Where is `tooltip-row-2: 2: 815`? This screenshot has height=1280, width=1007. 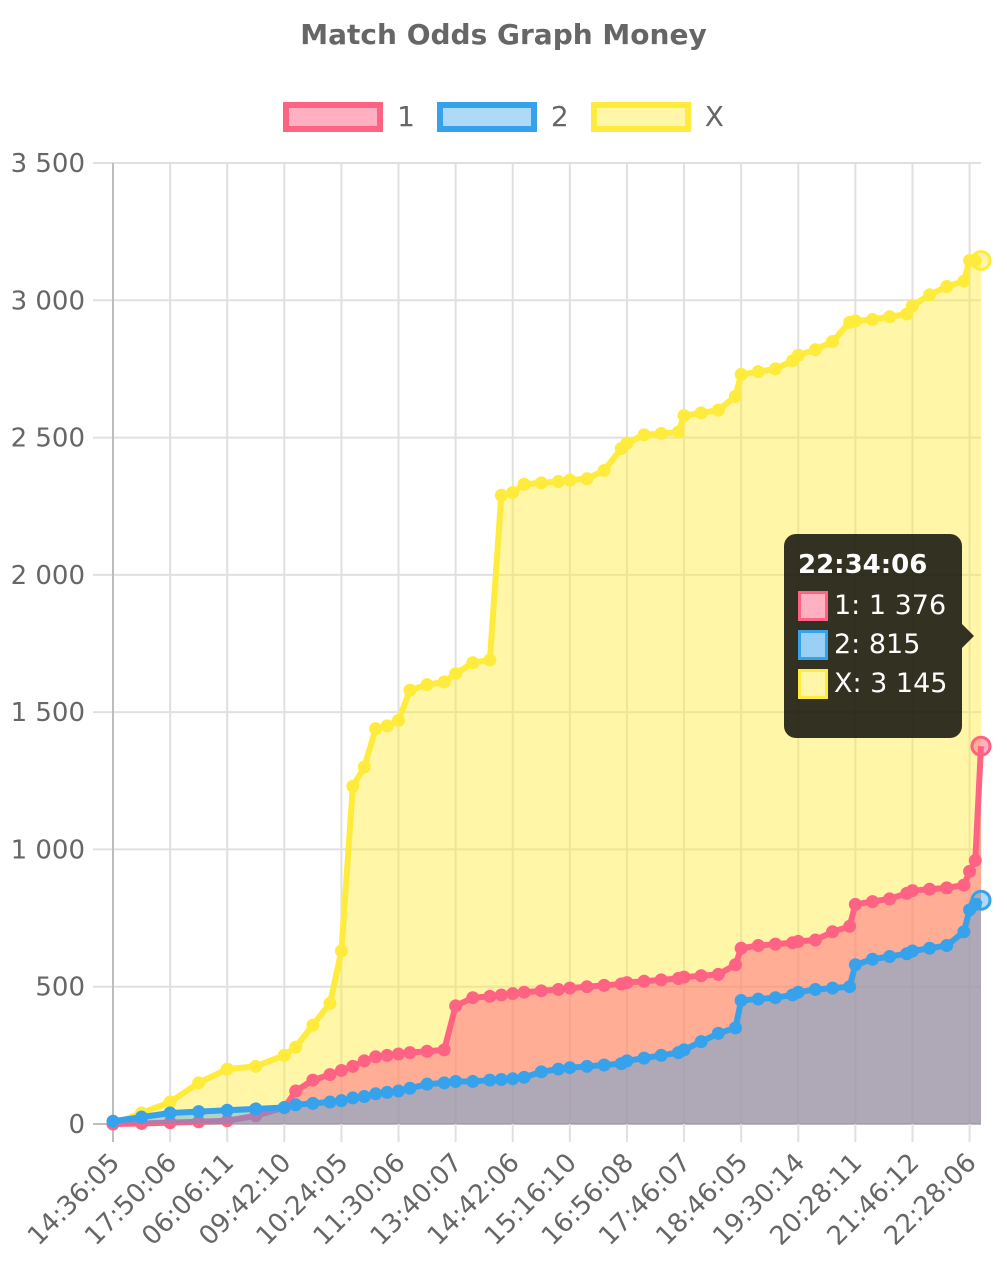
tooltip-row-2: 2: 815 is located at coordinates (873, 644).